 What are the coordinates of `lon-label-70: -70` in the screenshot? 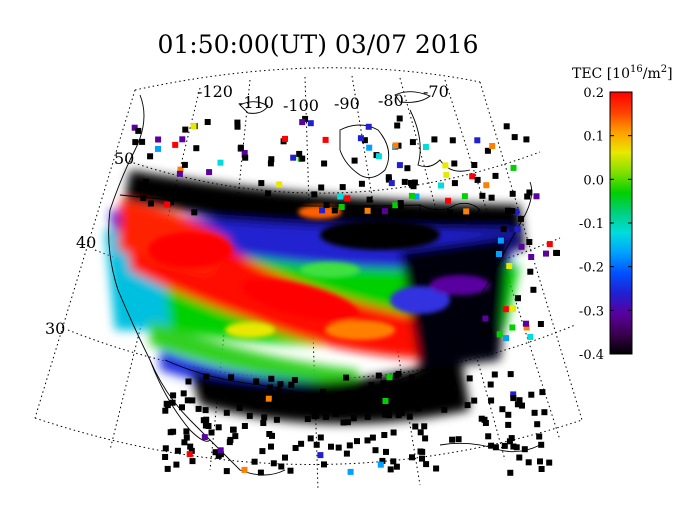 It's located at (436, 91).